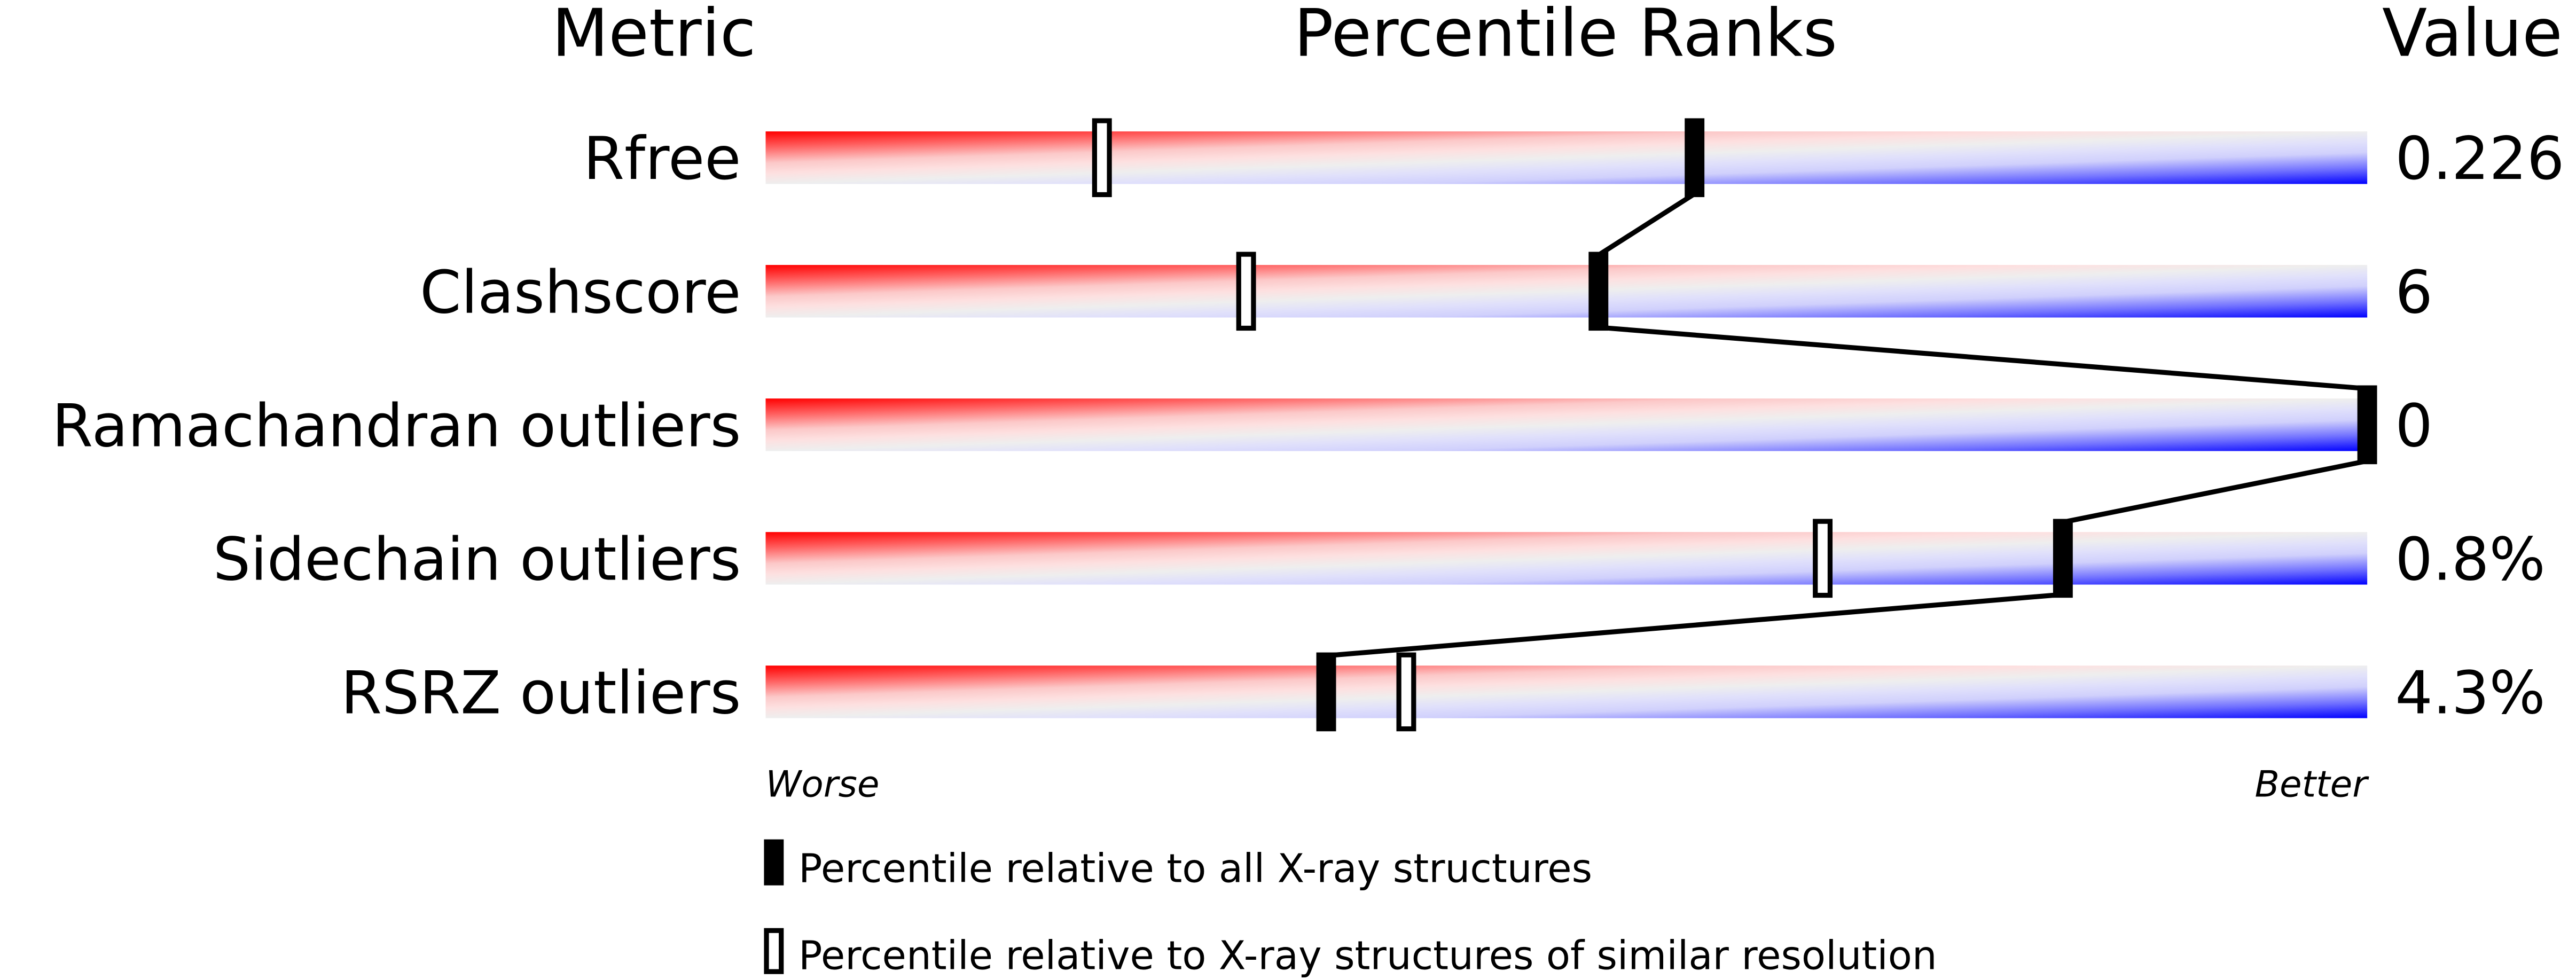 This screenshot has width=2576, height=979. Describe the element at coordinates (580, 292) in the screenshot. I see `metric-label: Clashscore` at that location.